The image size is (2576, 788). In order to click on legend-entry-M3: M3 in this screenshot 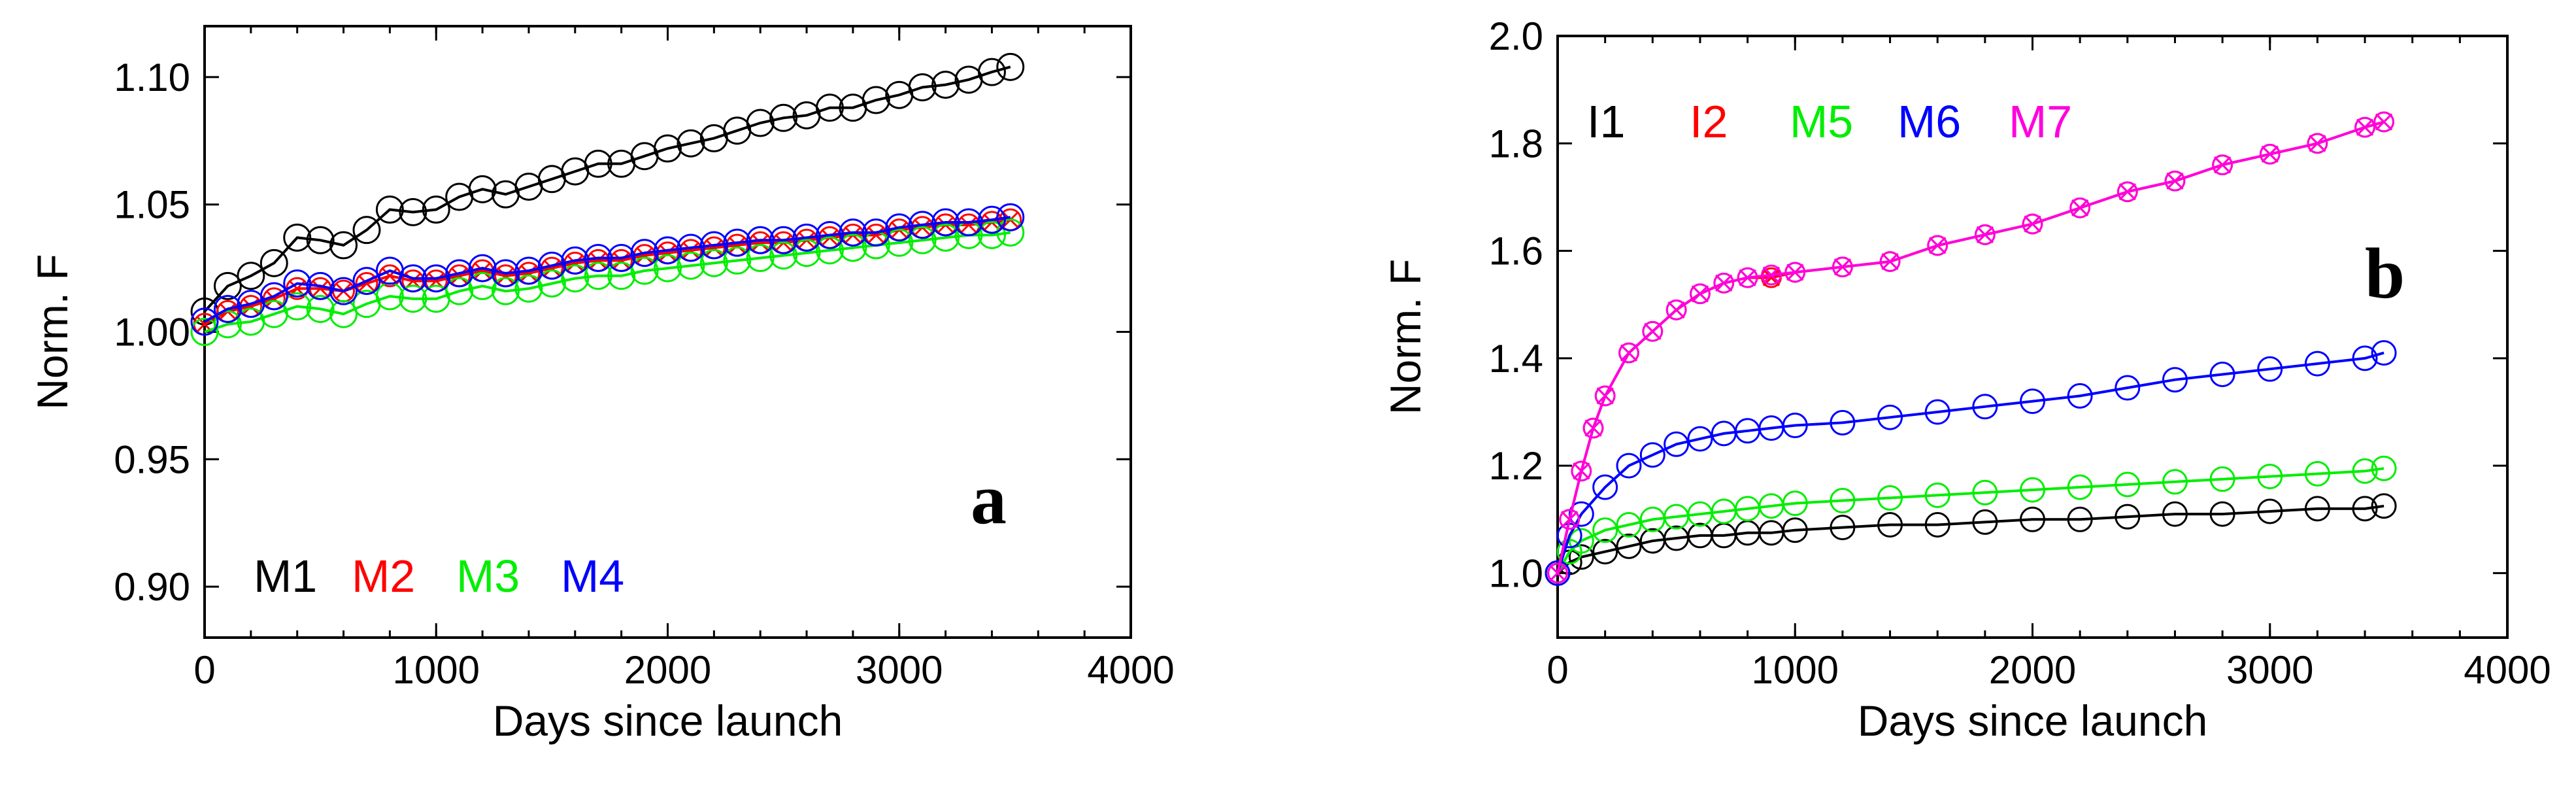, I will do `click(488, 576)`.